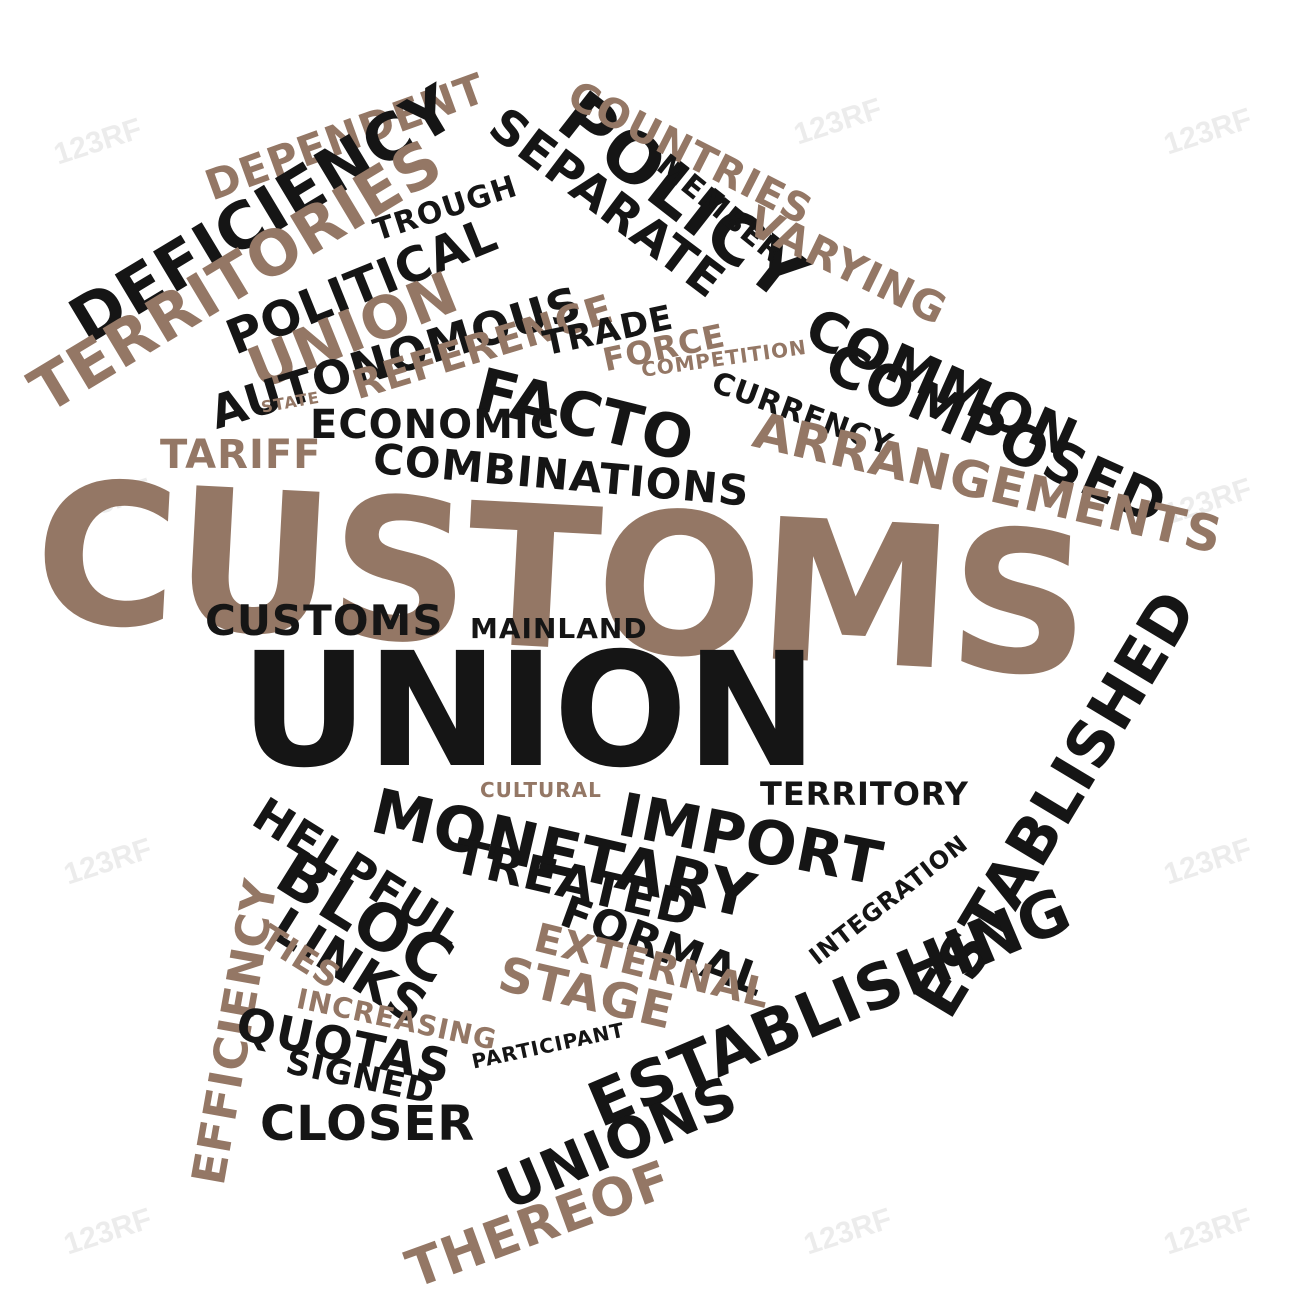  I want to click on word-customs-small: CUSTOMS, so click(324, 620).